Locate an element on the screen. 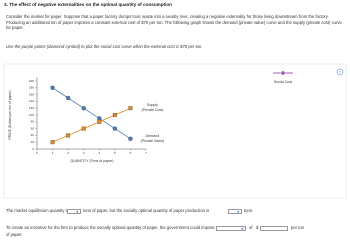  legend-diamond is located at coordinates (283, 73).